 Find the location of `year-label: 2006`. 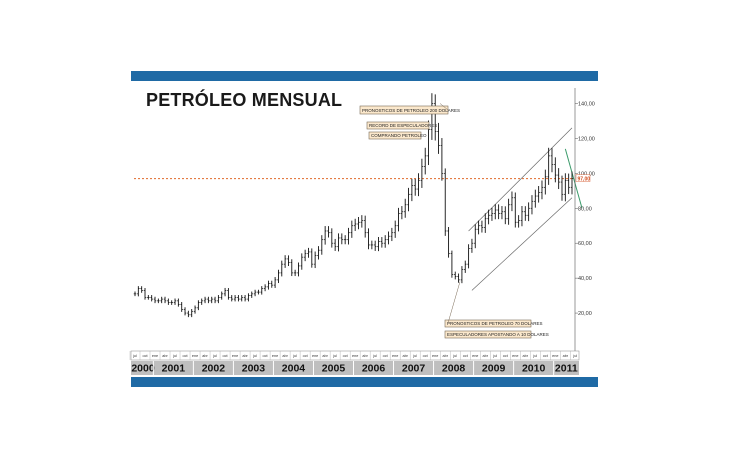

year-label: 2006 is located at coordinates (374, 369).